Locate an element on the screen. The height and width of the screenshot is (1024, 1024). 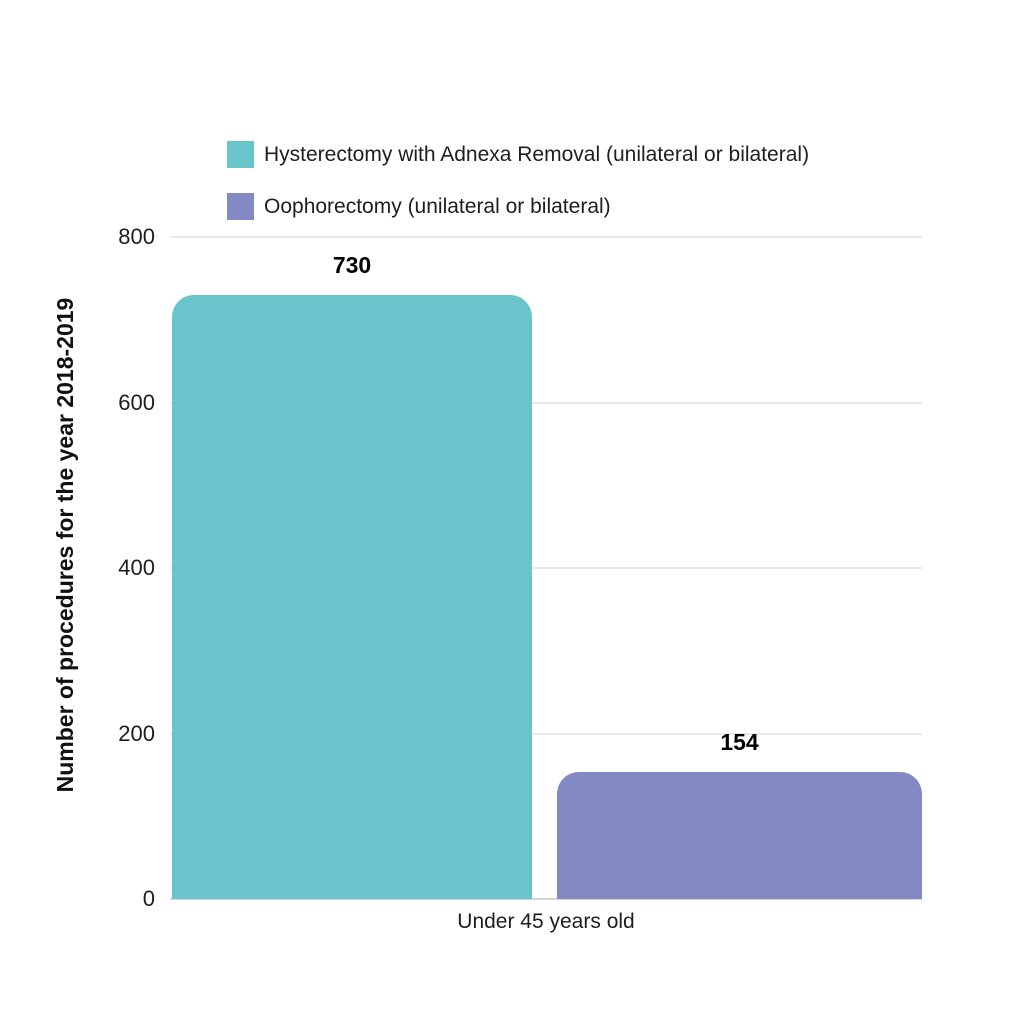
y-tick-label-400: 400 is located at coordinates (136, 567).